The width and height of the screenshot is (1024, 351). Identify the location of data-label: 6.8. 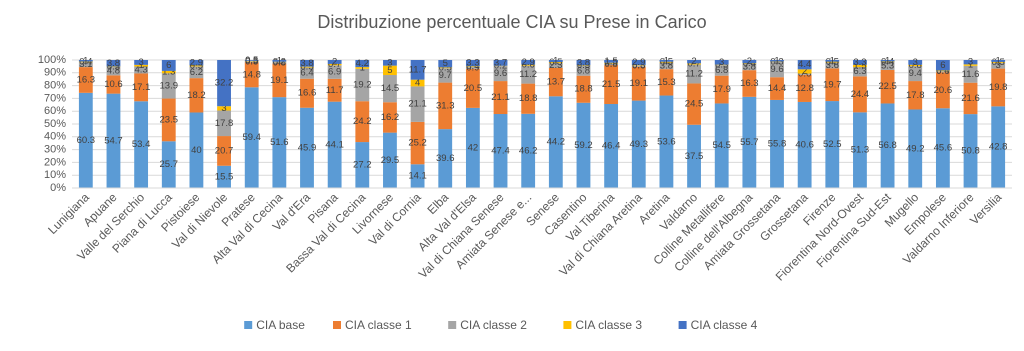
(721, 70).